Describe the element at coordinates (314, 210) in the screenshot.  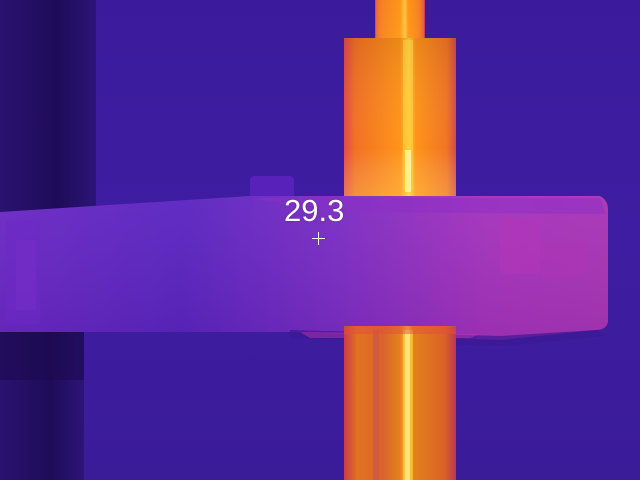
I see `spot-temperature-readout: 29.3` at that location.